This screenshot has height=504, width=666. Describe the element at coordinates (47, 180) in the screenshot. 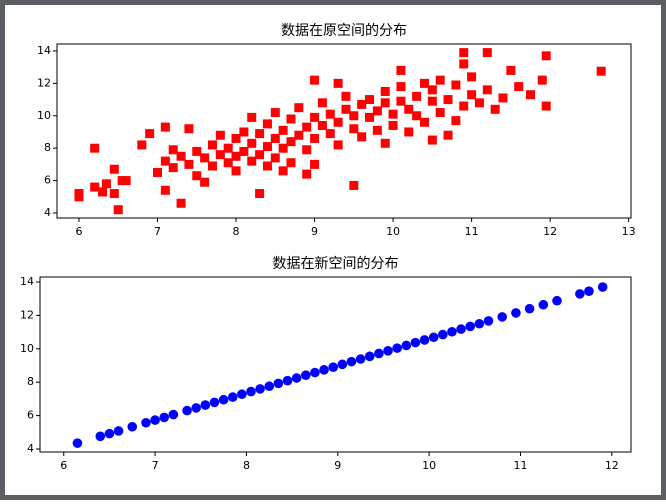

I see `y-tick-label: 6` at that location.